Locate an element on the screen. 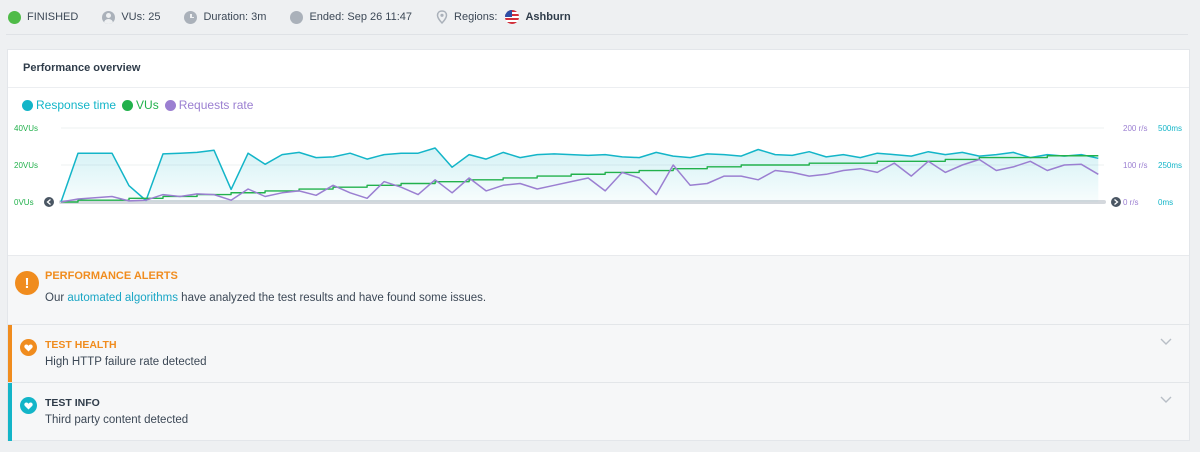  requests-rate-line is located at coordinates (579, 180).